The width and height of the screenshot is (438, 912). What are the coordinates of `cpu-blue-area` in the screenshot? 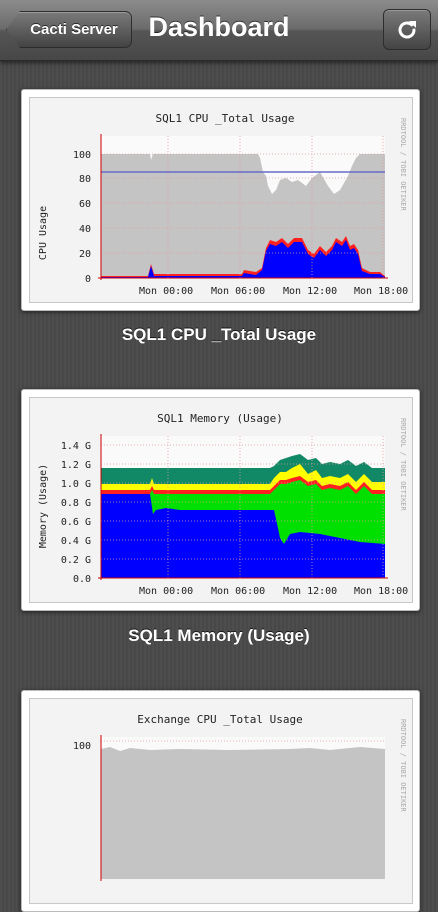 It's located at (243, 259).